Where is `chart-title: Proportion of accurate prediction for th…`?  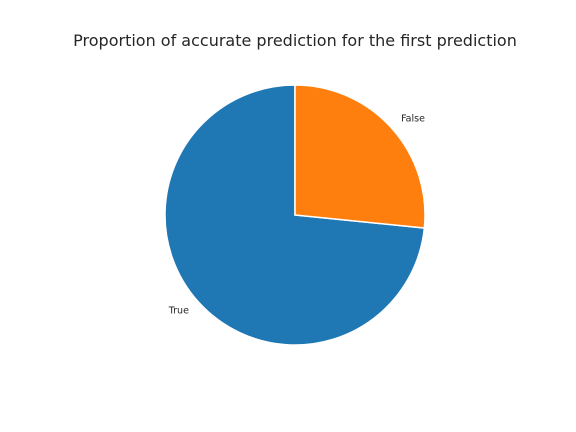
chart-title: Proportion of accurate prediction for th… is located at coordinates (295, 40).